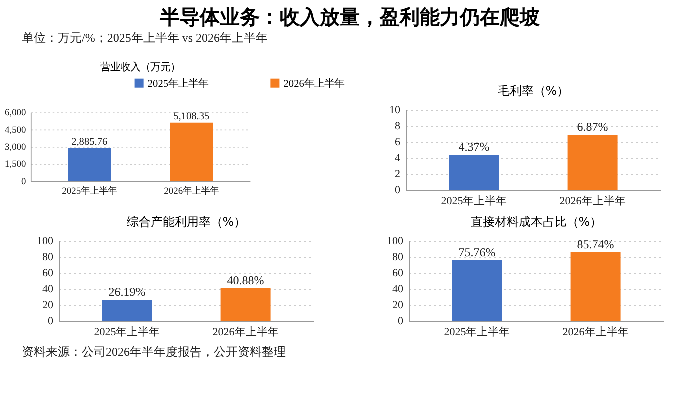  What do you see at coordinates (145, 38) in the screenshot?
I see `text: 单位：万元/%；2025年上半年 vs 2026年上半年` at bounding box center [145, 38].